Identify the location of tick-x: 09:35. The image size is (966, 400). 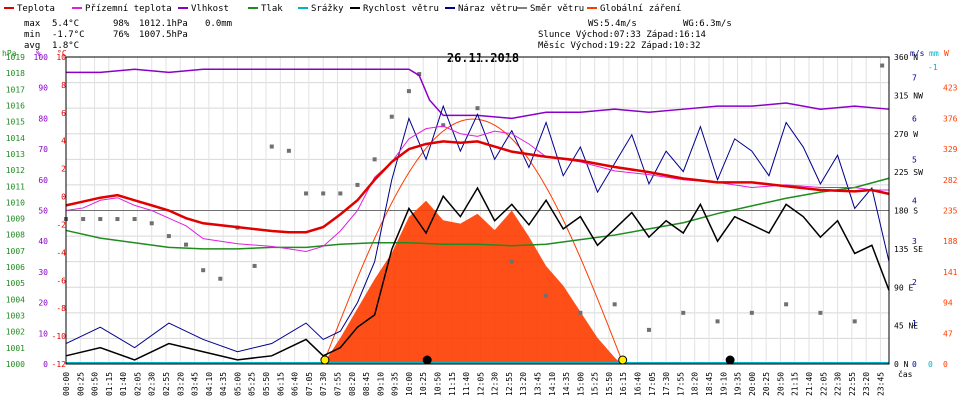
(395, 384).